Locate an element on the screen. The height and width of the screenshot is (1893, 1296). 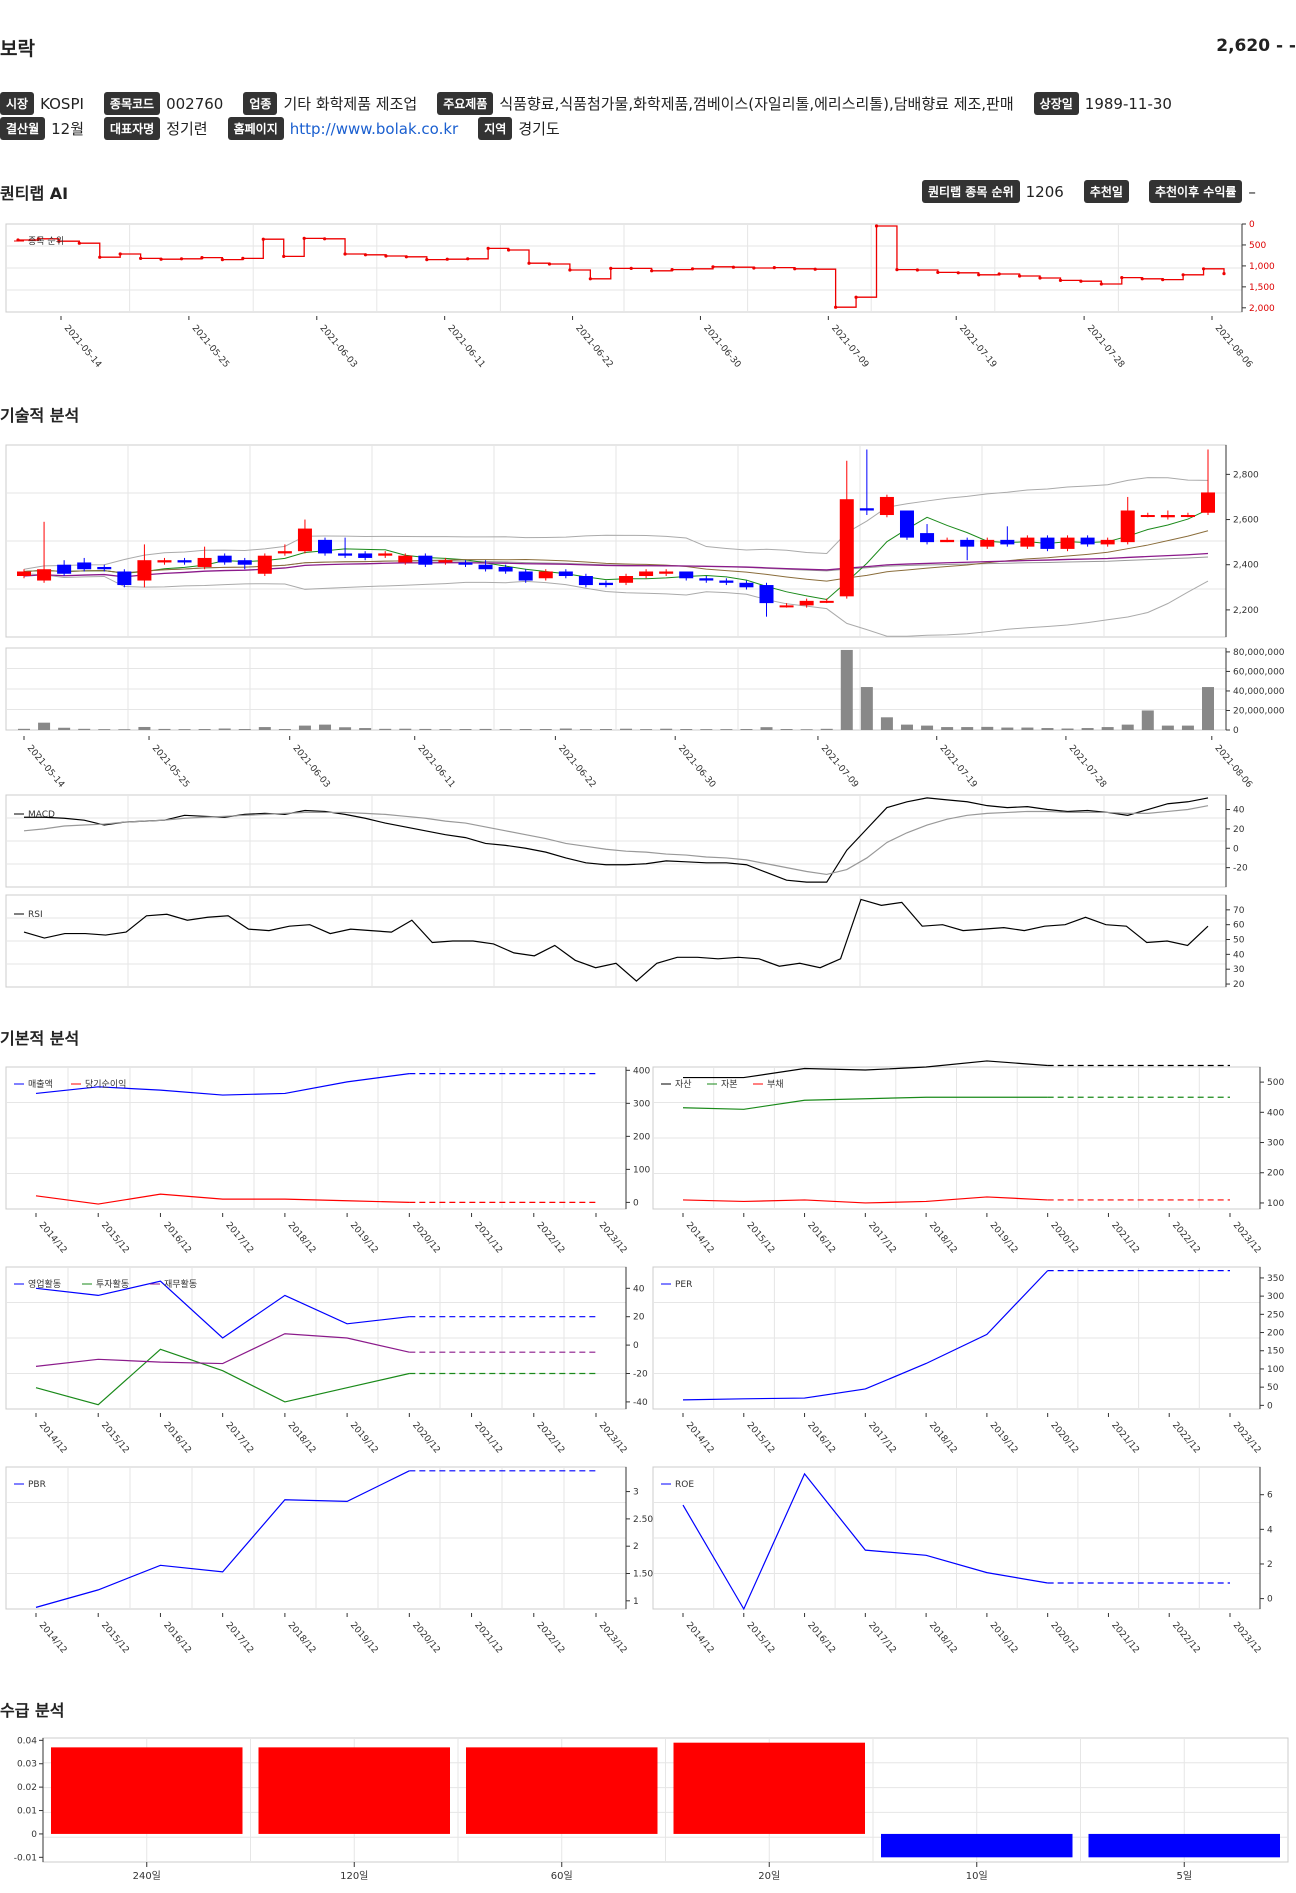
cashflow-tick-label: -20 is located at coordinates (640, 1375).